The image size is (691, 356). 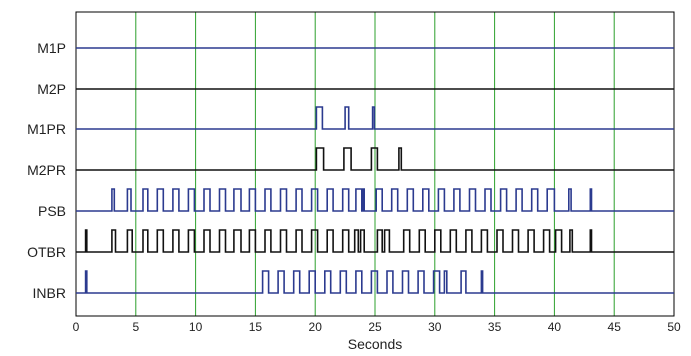 What do you see at coordinates (435, 327) in the screenshot?
I see `x-tick-label: 30` at bounding box center [435, 327].